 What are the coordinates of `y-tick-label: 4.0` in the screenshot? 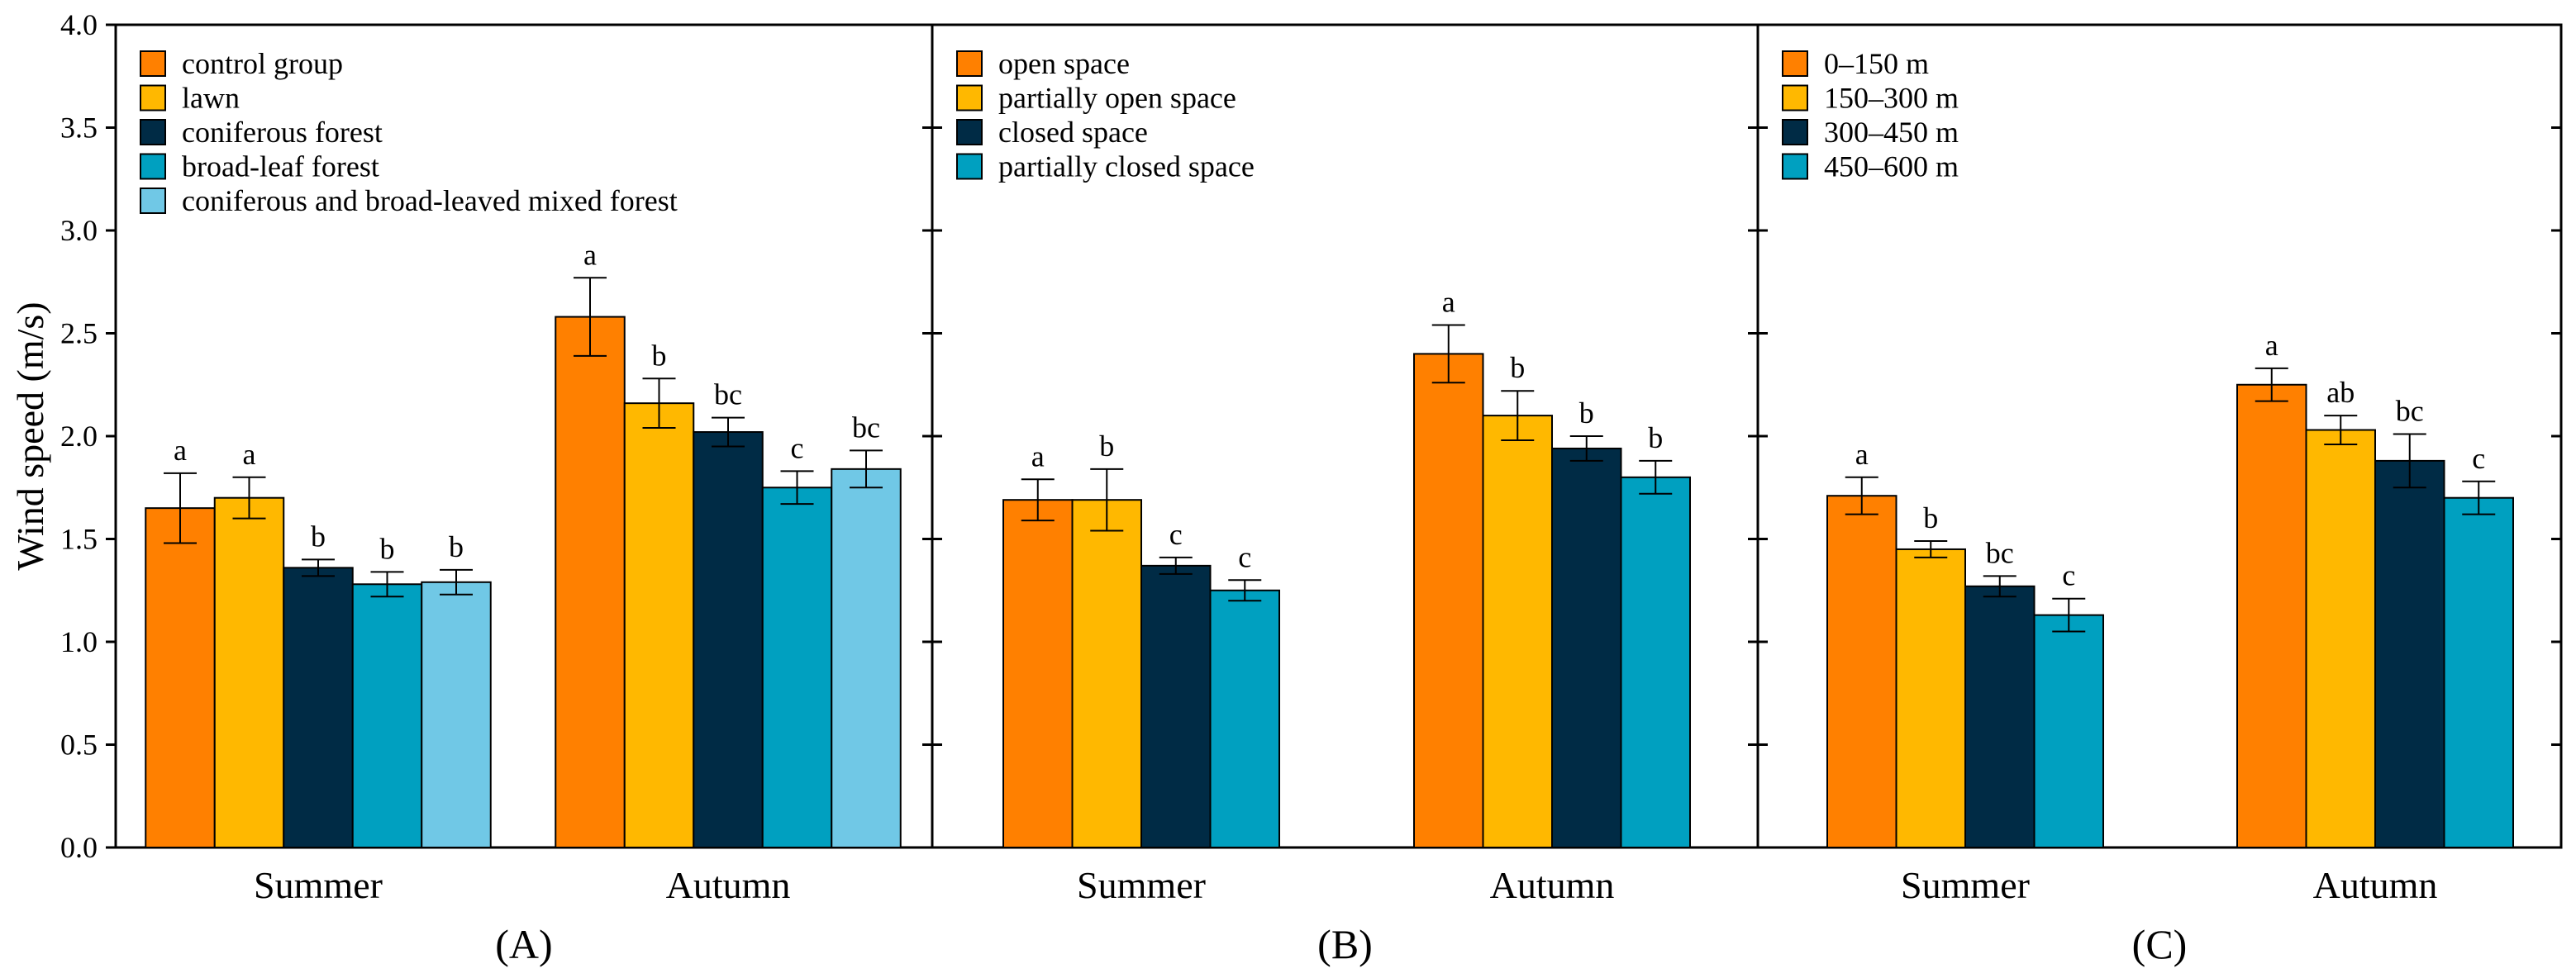 It's located at (79, 24).